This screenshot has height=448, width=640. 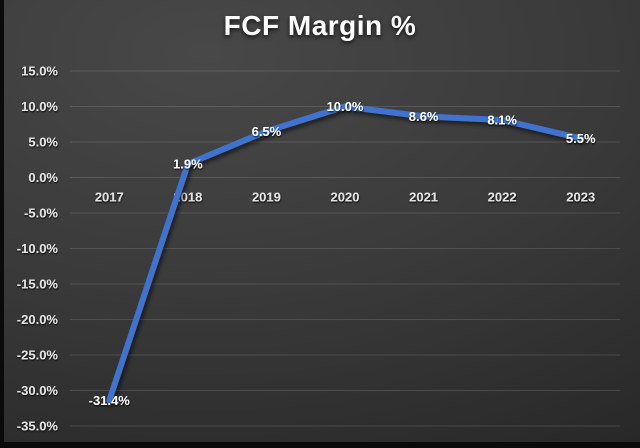 What do you see at coordinates (39, 71) in the screenshot?
I see `y-tick-label: 15.0%` at bounding box center [39, 71].